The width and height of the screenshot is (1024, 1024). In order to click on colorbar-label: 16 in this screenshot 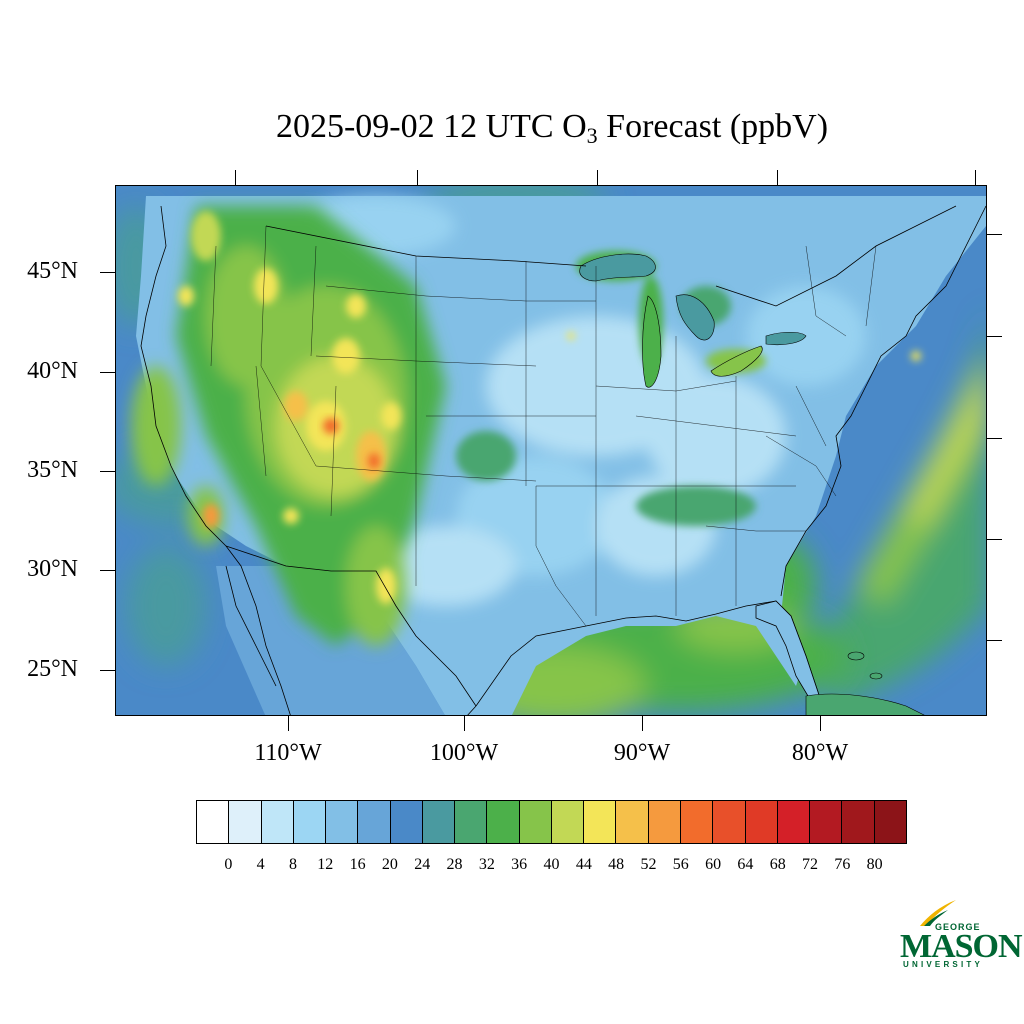, I will do `click(357, 864)`.